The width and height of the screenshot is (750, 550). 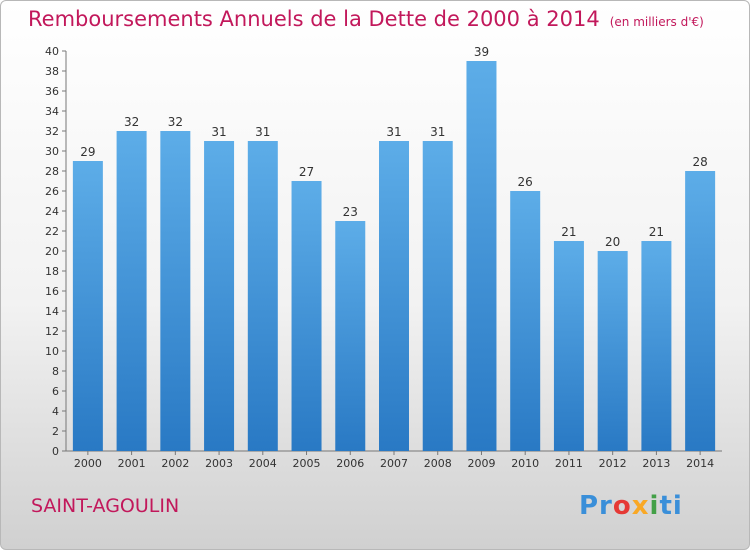 I want to click on logo-part-2: o, so click(x=622, y=506).